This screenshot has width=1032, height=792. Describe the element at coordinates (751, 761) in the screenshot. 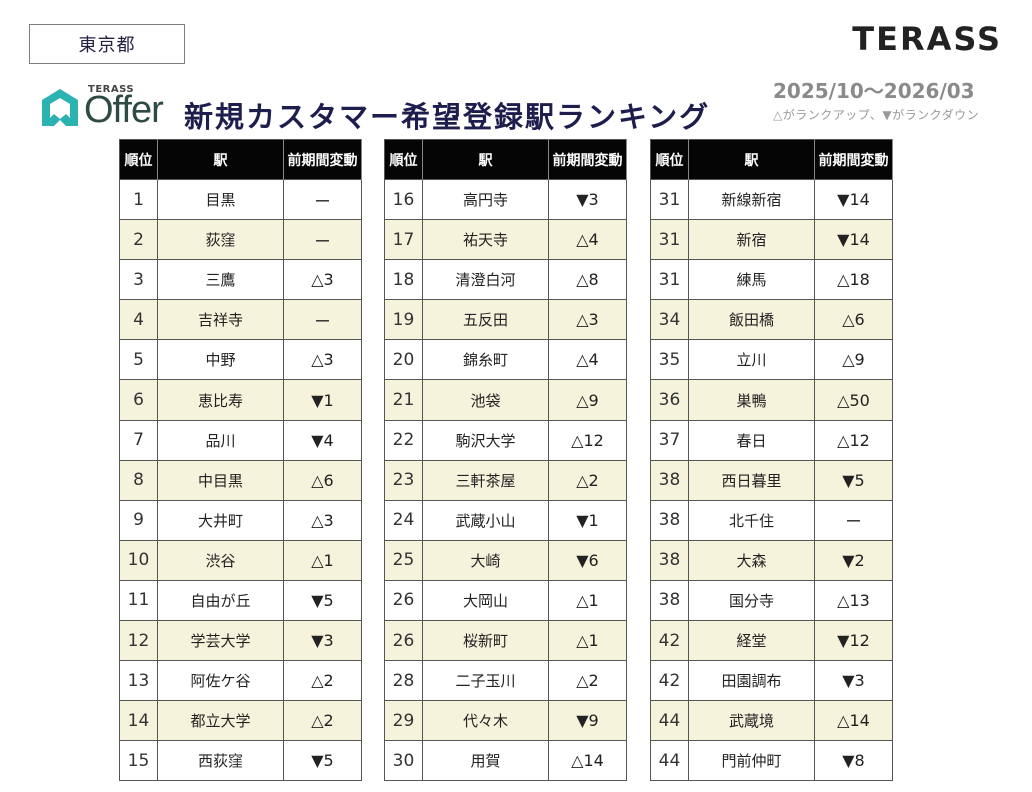

I see `station-cell: 門前仲町` at that location.